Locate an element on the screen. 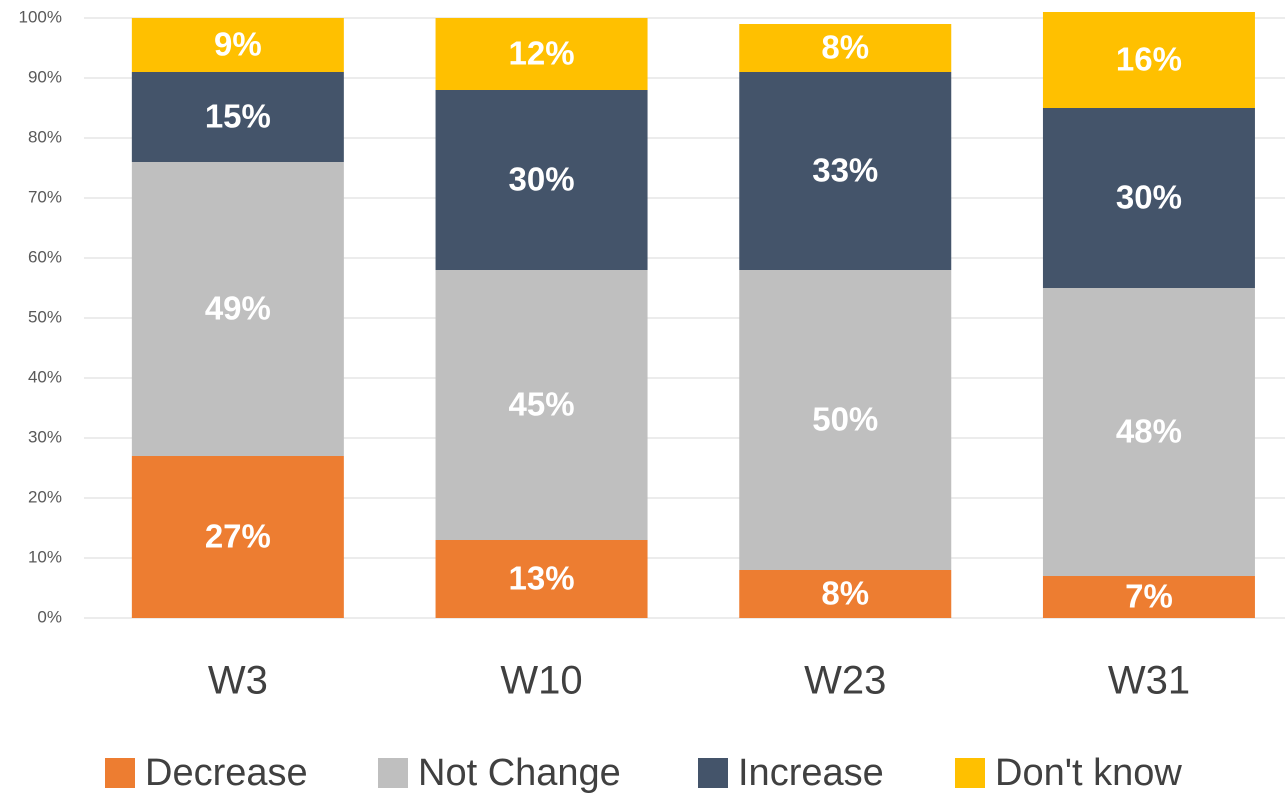 The image size is (1285, 798). legend-label: Increase is located at coordinates (811, 773).